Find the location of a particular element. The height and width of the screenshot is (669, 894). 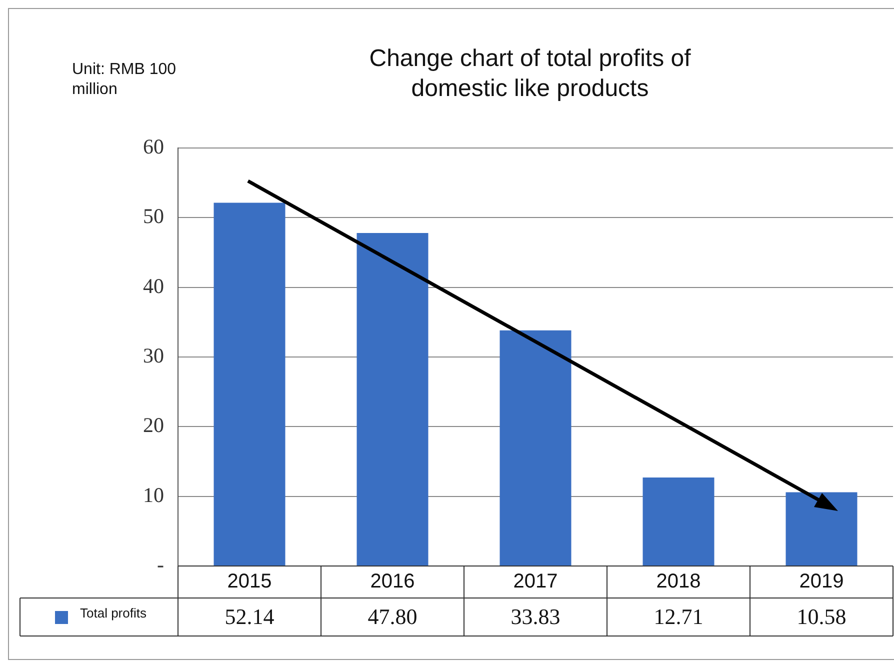

y-tick-label: 20 is located at coordinates (153, 425).